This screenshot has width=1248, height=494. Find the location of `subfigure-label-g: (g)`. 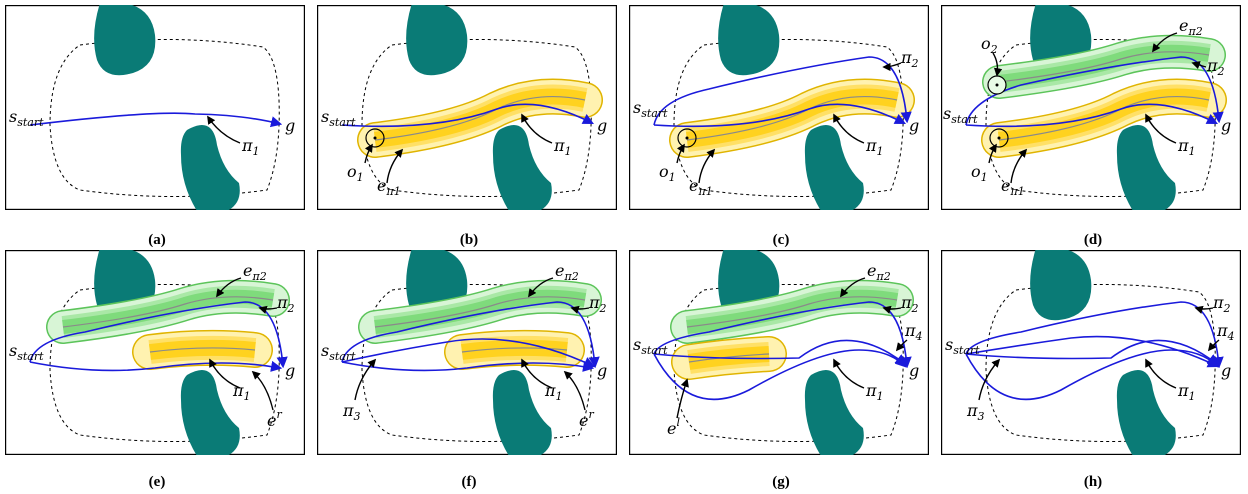

subfigure-label-g: (g) is located at coordinates (781, 482).